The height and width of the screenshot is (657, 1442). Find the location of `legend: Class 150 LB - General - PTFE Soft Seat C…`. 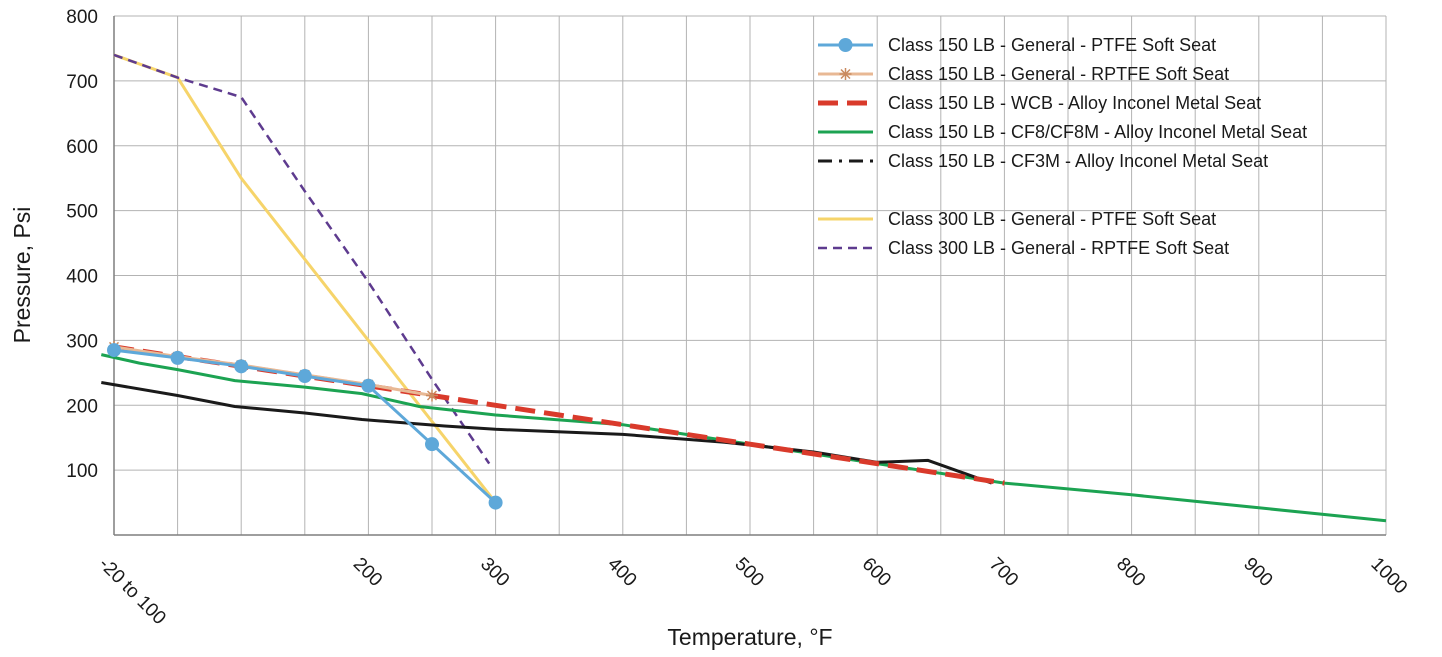

legend: Class 150 LB - General - PTFE Soft Seat C… is located at coordinates (1062, 146).